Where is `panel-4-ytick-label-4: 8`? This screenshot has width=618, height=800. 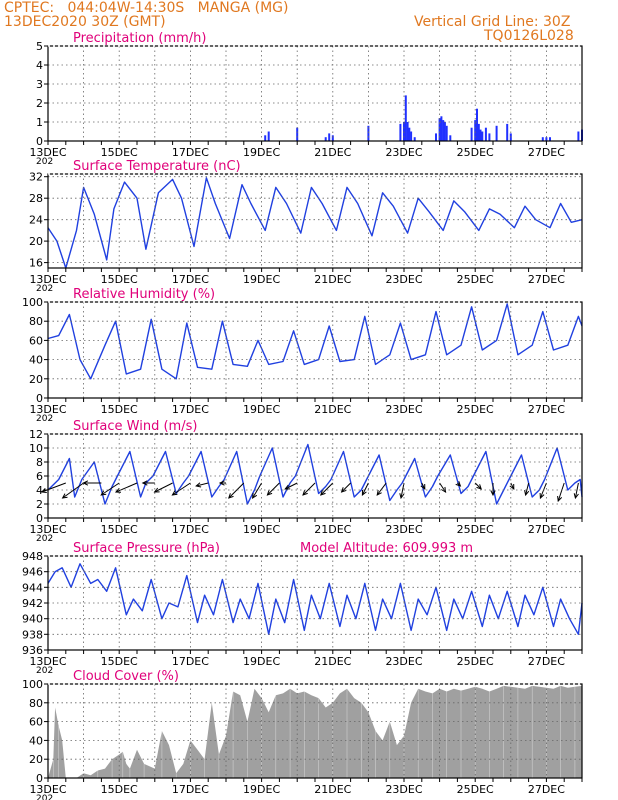 panel-4-ytick-label-4: 8 is located at coordinates (39, 462).